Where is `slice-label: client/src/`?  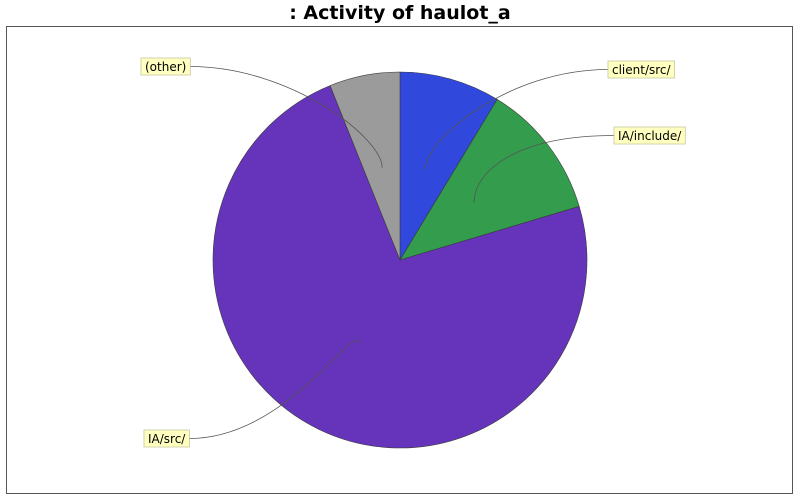 slice-label: client/src/ is located at coordinates (642, 70).